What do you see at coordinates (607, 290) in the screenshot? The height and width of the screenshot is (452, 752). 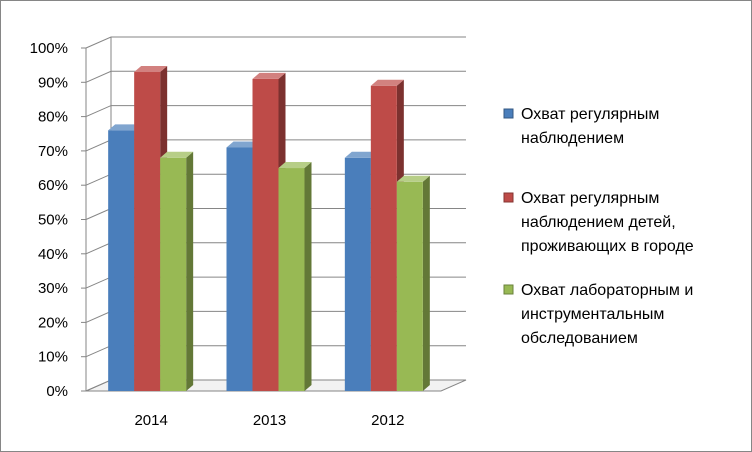 I see `legend-label: Охват лабораторным и` at bounding box center [607, 290].